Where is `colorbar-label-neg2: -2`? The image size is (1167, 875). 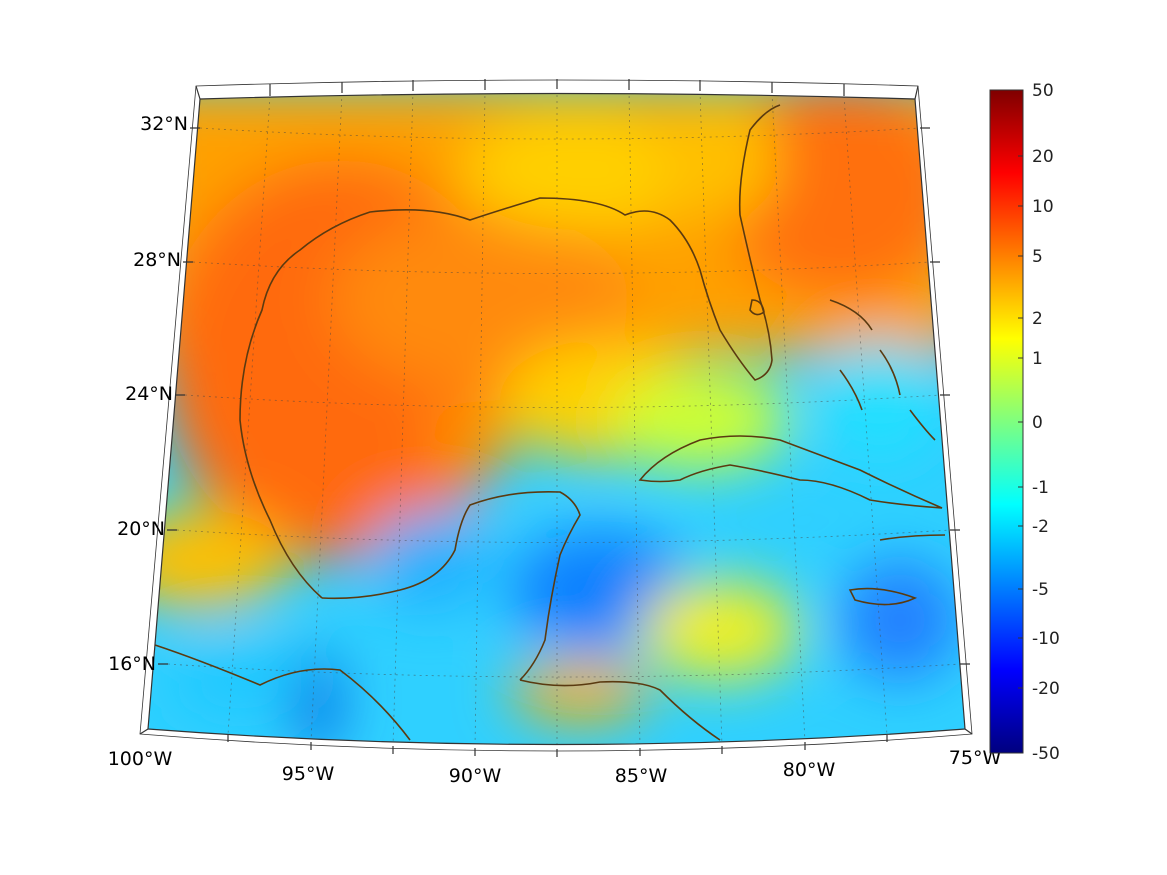 colorbar-label-neg2: -2 is located at coordinates (1040, 527).